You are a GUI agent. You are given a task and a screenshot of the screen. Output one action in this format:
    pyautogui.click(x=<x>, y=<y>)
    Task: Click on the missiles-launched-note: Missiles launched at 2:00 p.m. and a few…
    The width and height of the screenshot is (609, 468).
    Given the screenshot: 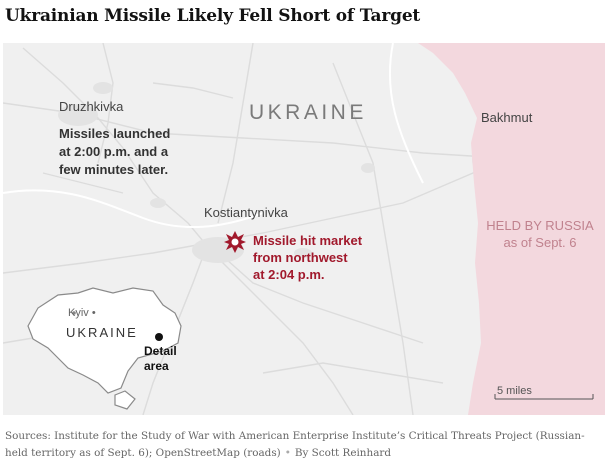 What is the action you would take?
    pyautogui.click(x=115, y=151)
    